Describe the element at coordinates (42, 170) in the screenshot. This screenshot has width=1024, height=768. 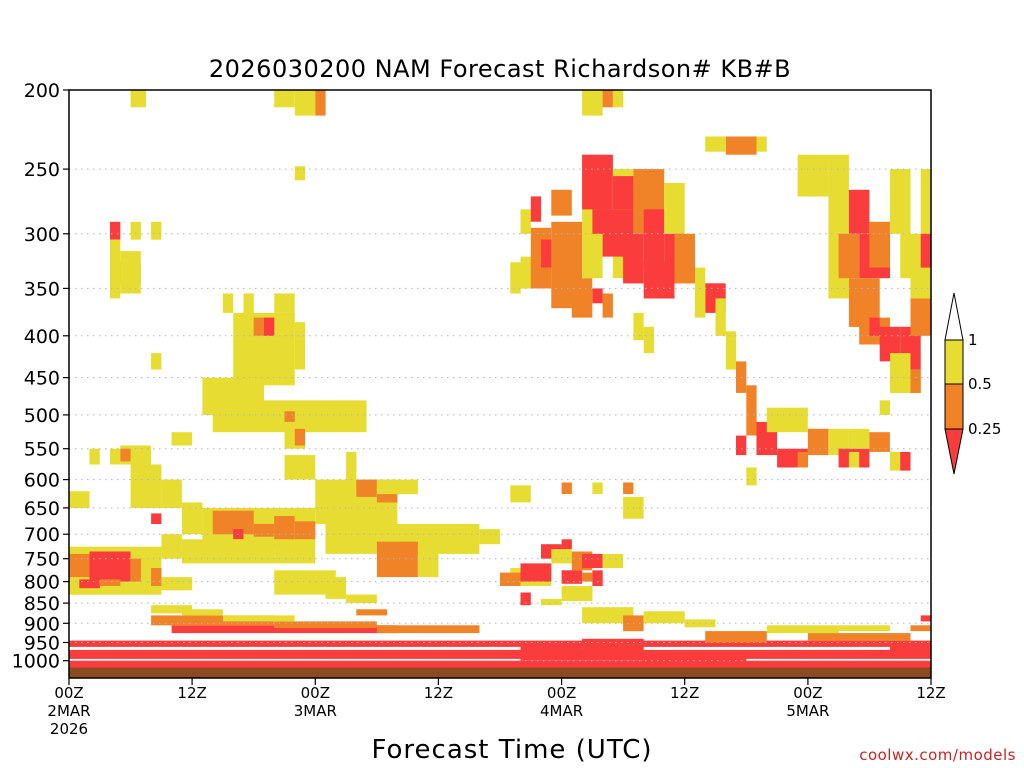
I see `y-tick-label: 250` at that location.